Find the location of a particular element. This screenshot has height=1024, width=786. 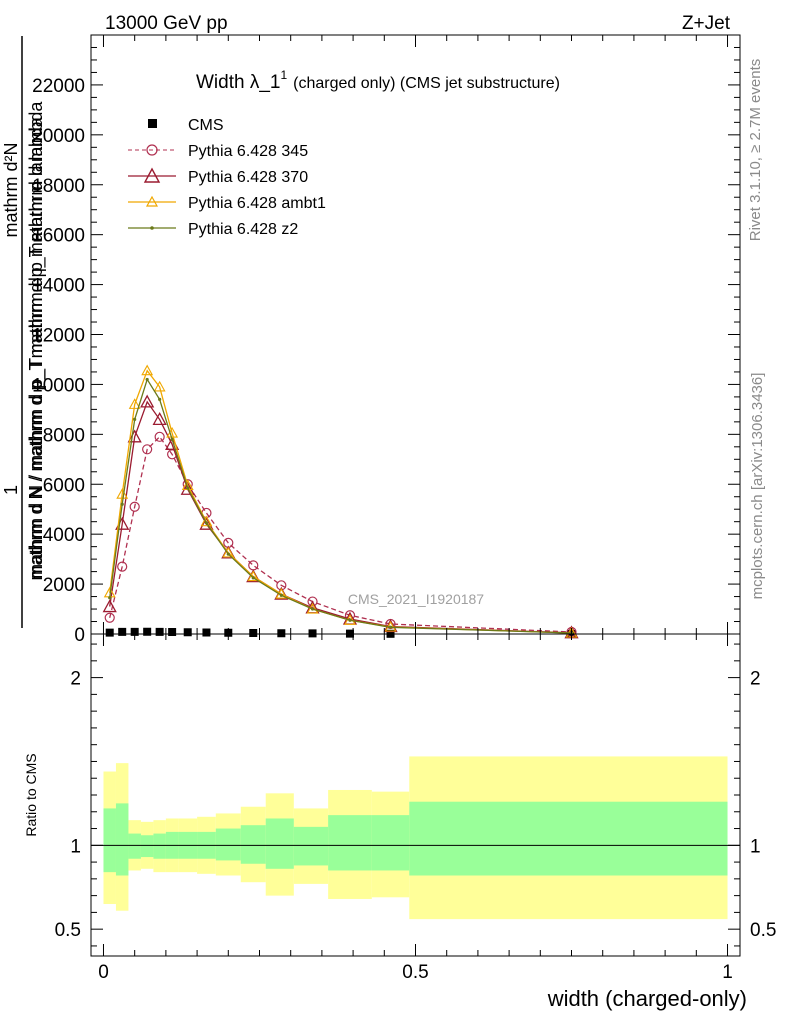

legend-label-pythia-ambt1: Pythia 6.428 ambt1 is located at coordinates (257, 203).